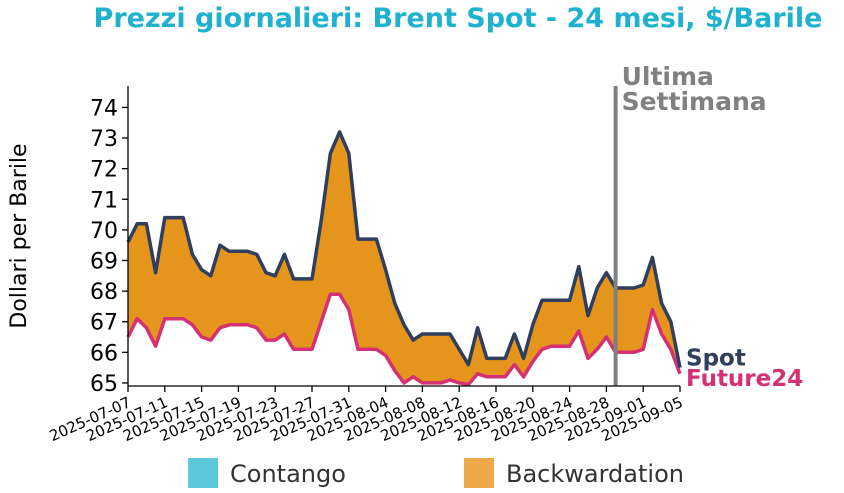 This screenshot has width=844, height=493. I want to click on y-tick-label: 66, so click(104, 353).